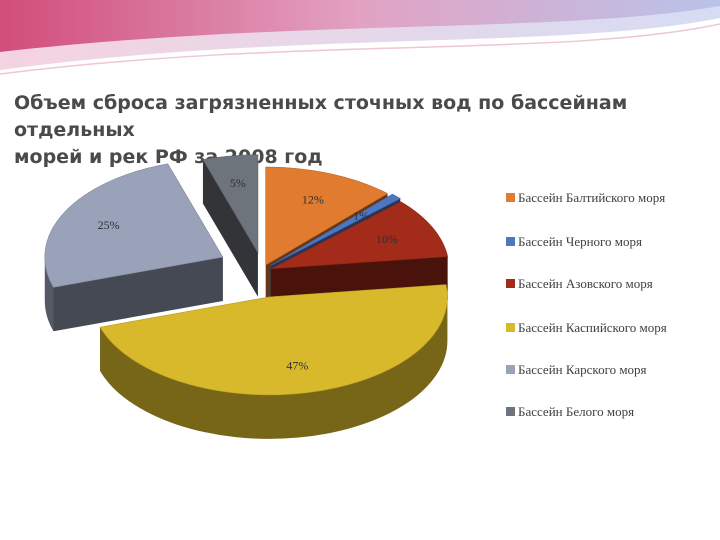 This screenshot has height=540, width=720. I want to click on legend-item-5: Бассейн Белого моря, so click(606, 412).